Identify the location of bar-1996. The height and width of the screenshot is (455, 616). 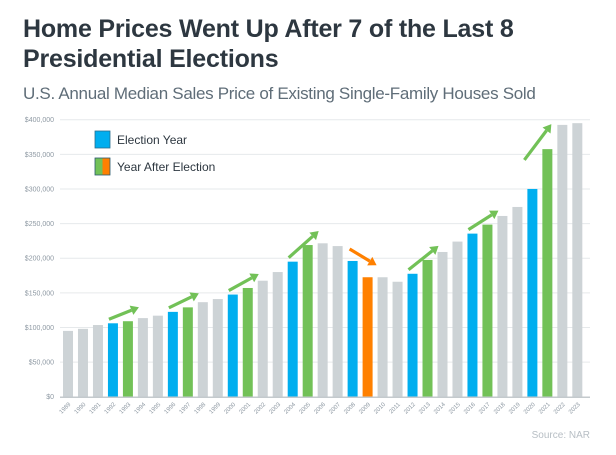
(172, 354).